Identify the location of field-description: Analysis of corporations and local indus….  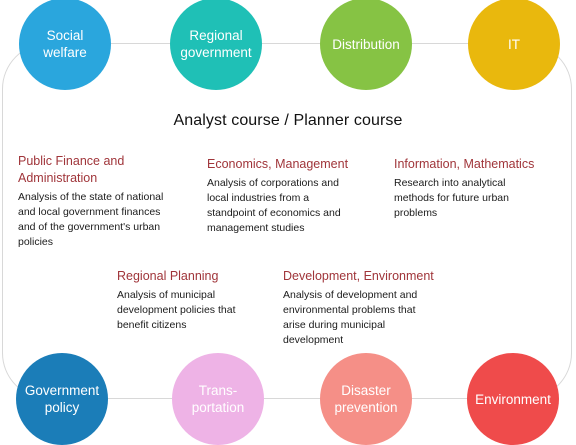
(274, 205).